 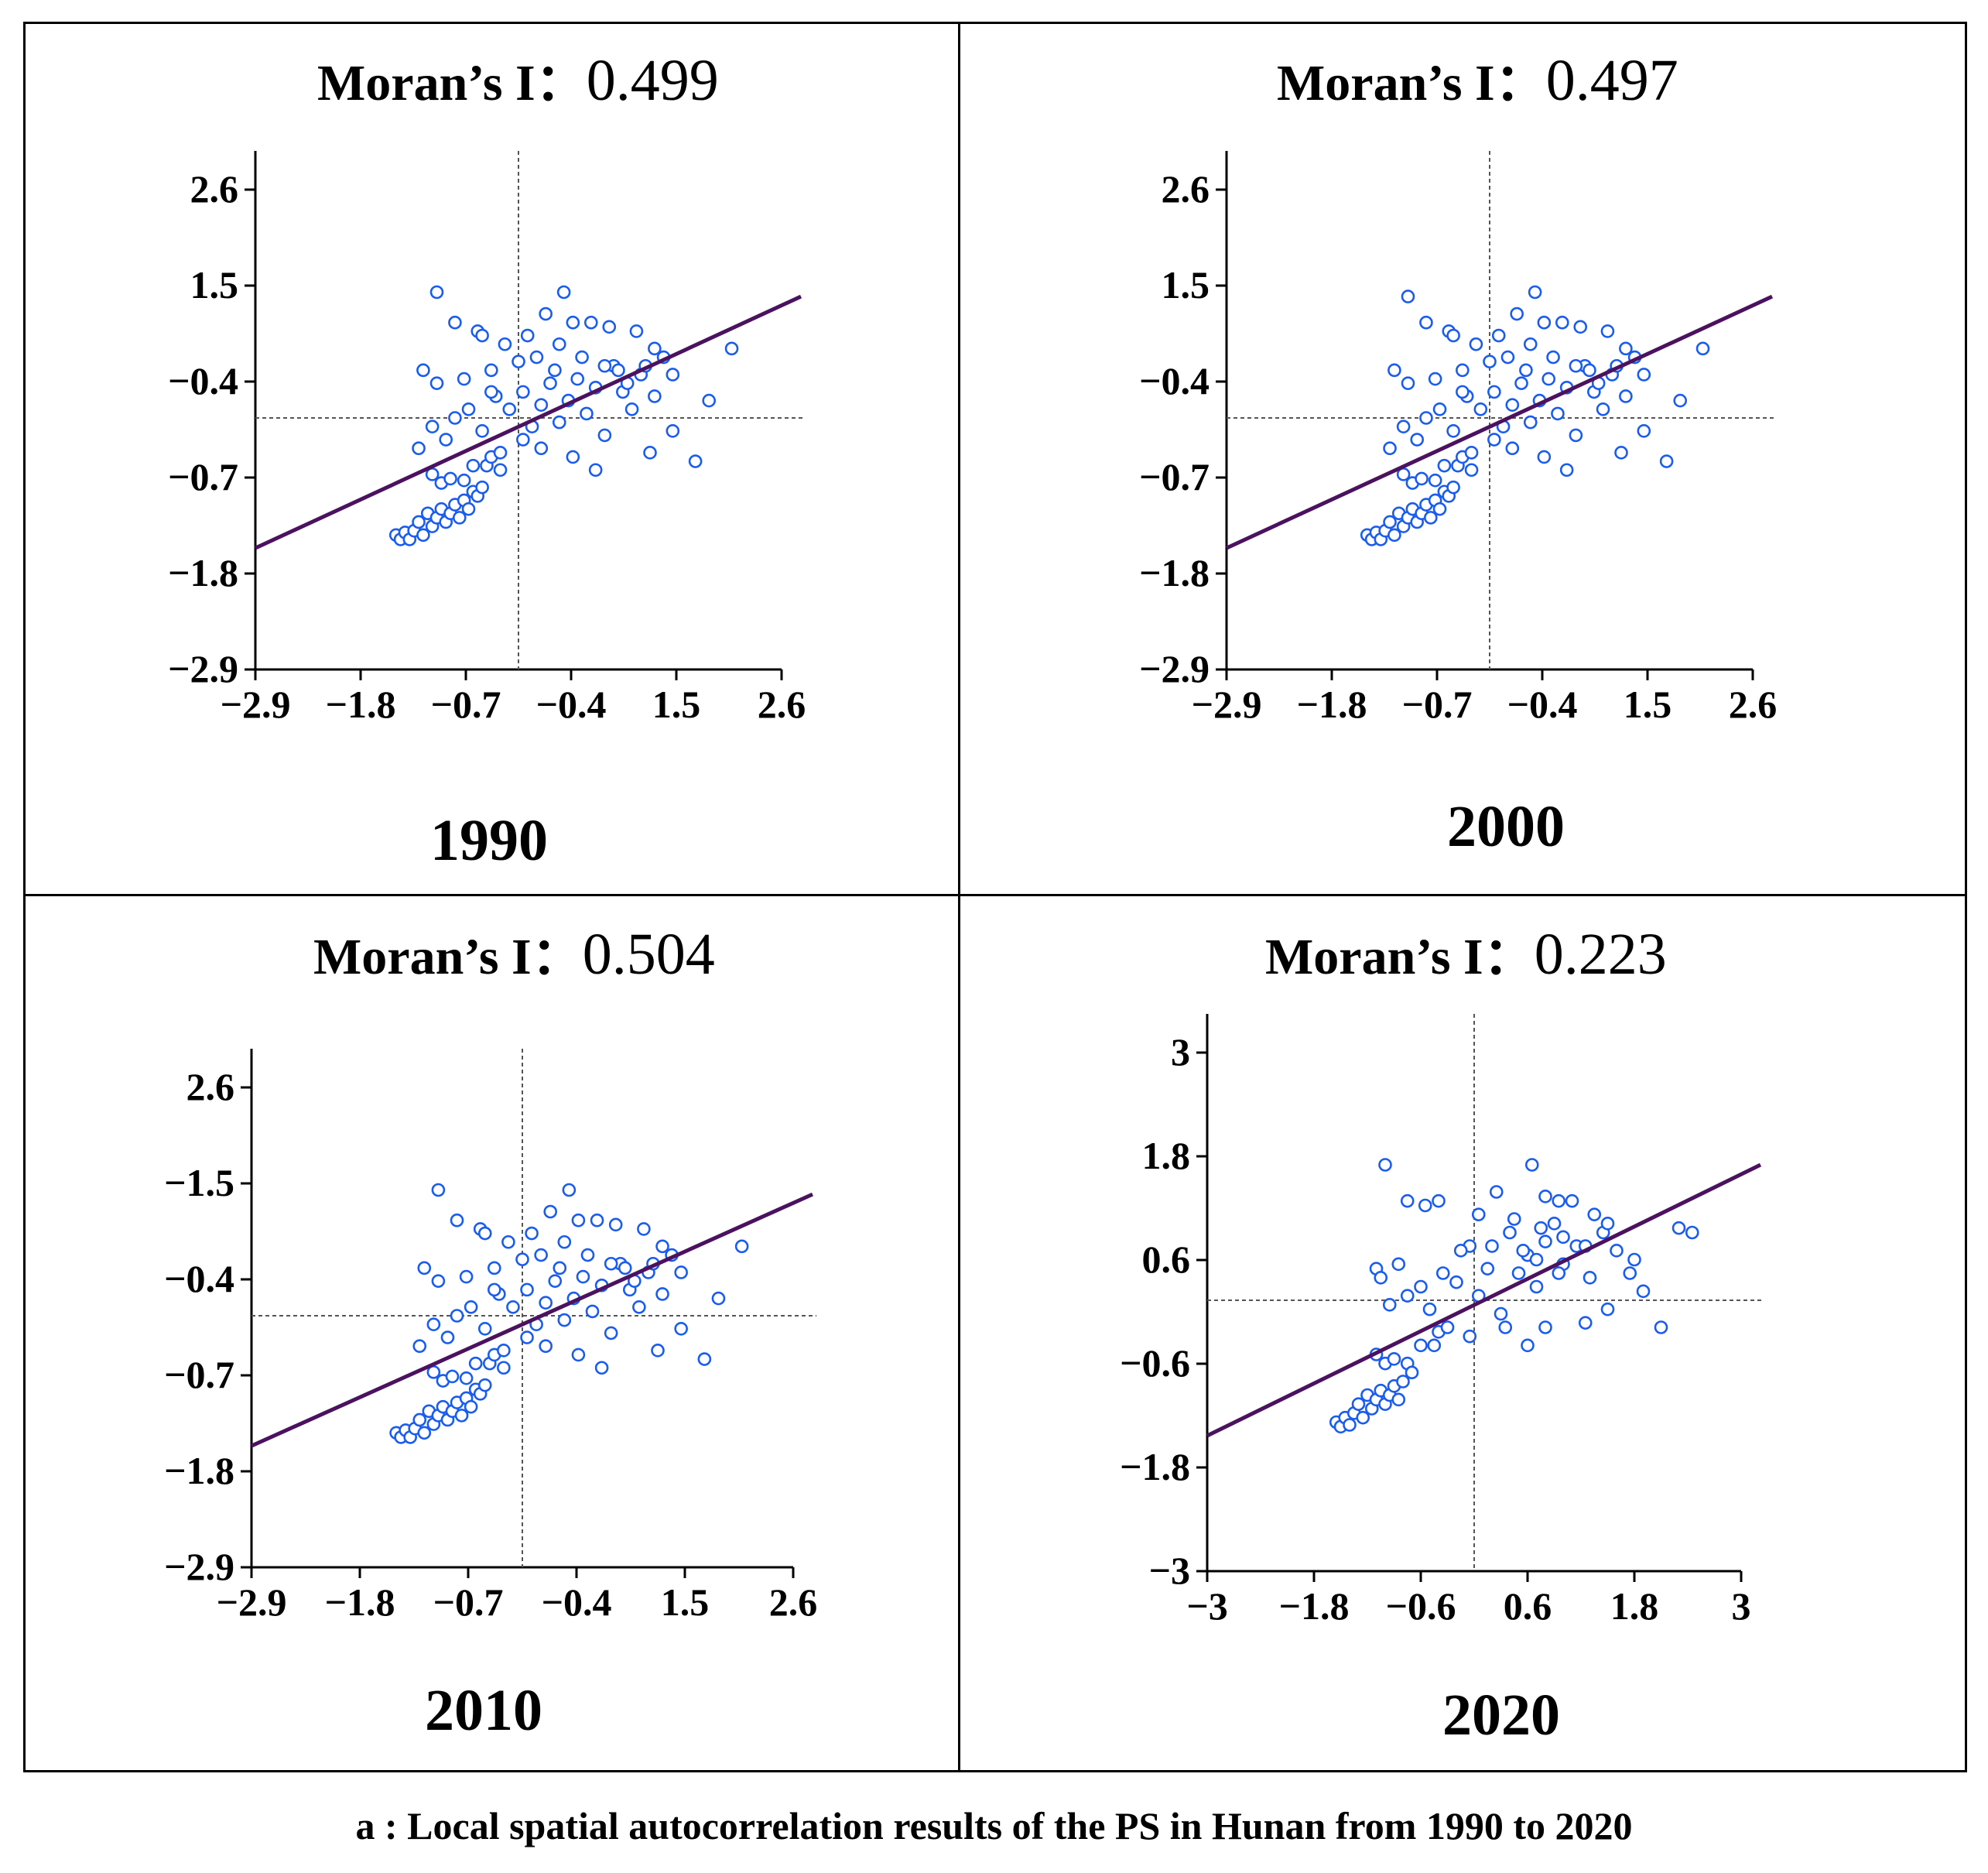 What do you see at coordinates (1421, 1606) in the screenshot?
I see `x-tick-label: −0.6` at bounding box center [1421, 1606].